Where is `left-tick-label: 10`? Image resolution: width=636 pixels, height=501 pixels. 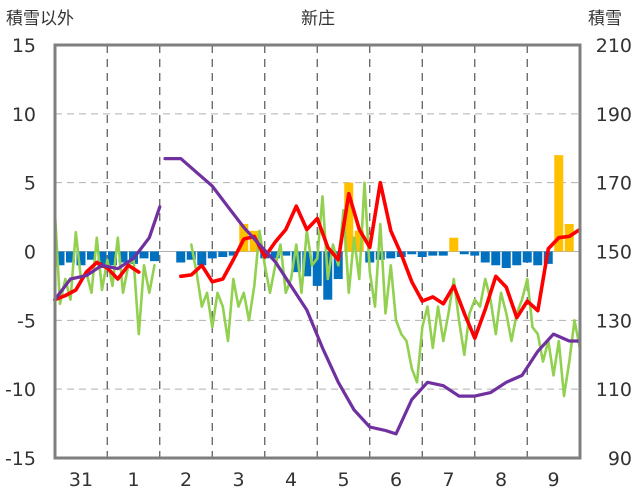
left-tick-label: 10 is located at coordinates (24, 115).